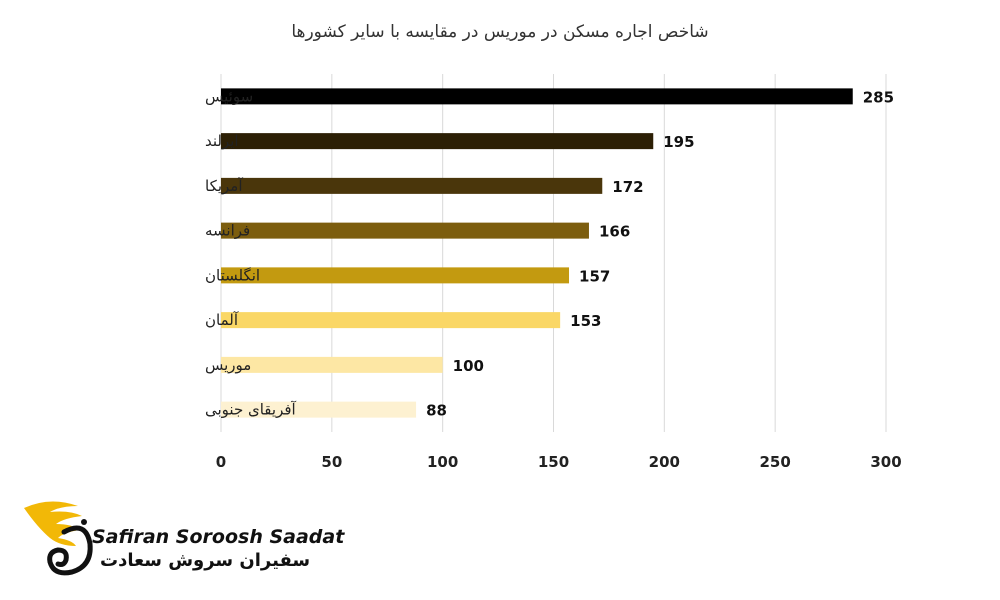 Image resolution: width=1000 pixels, height=600 pixels. I want to click on x-tick-label: 50, so click(331, 462).